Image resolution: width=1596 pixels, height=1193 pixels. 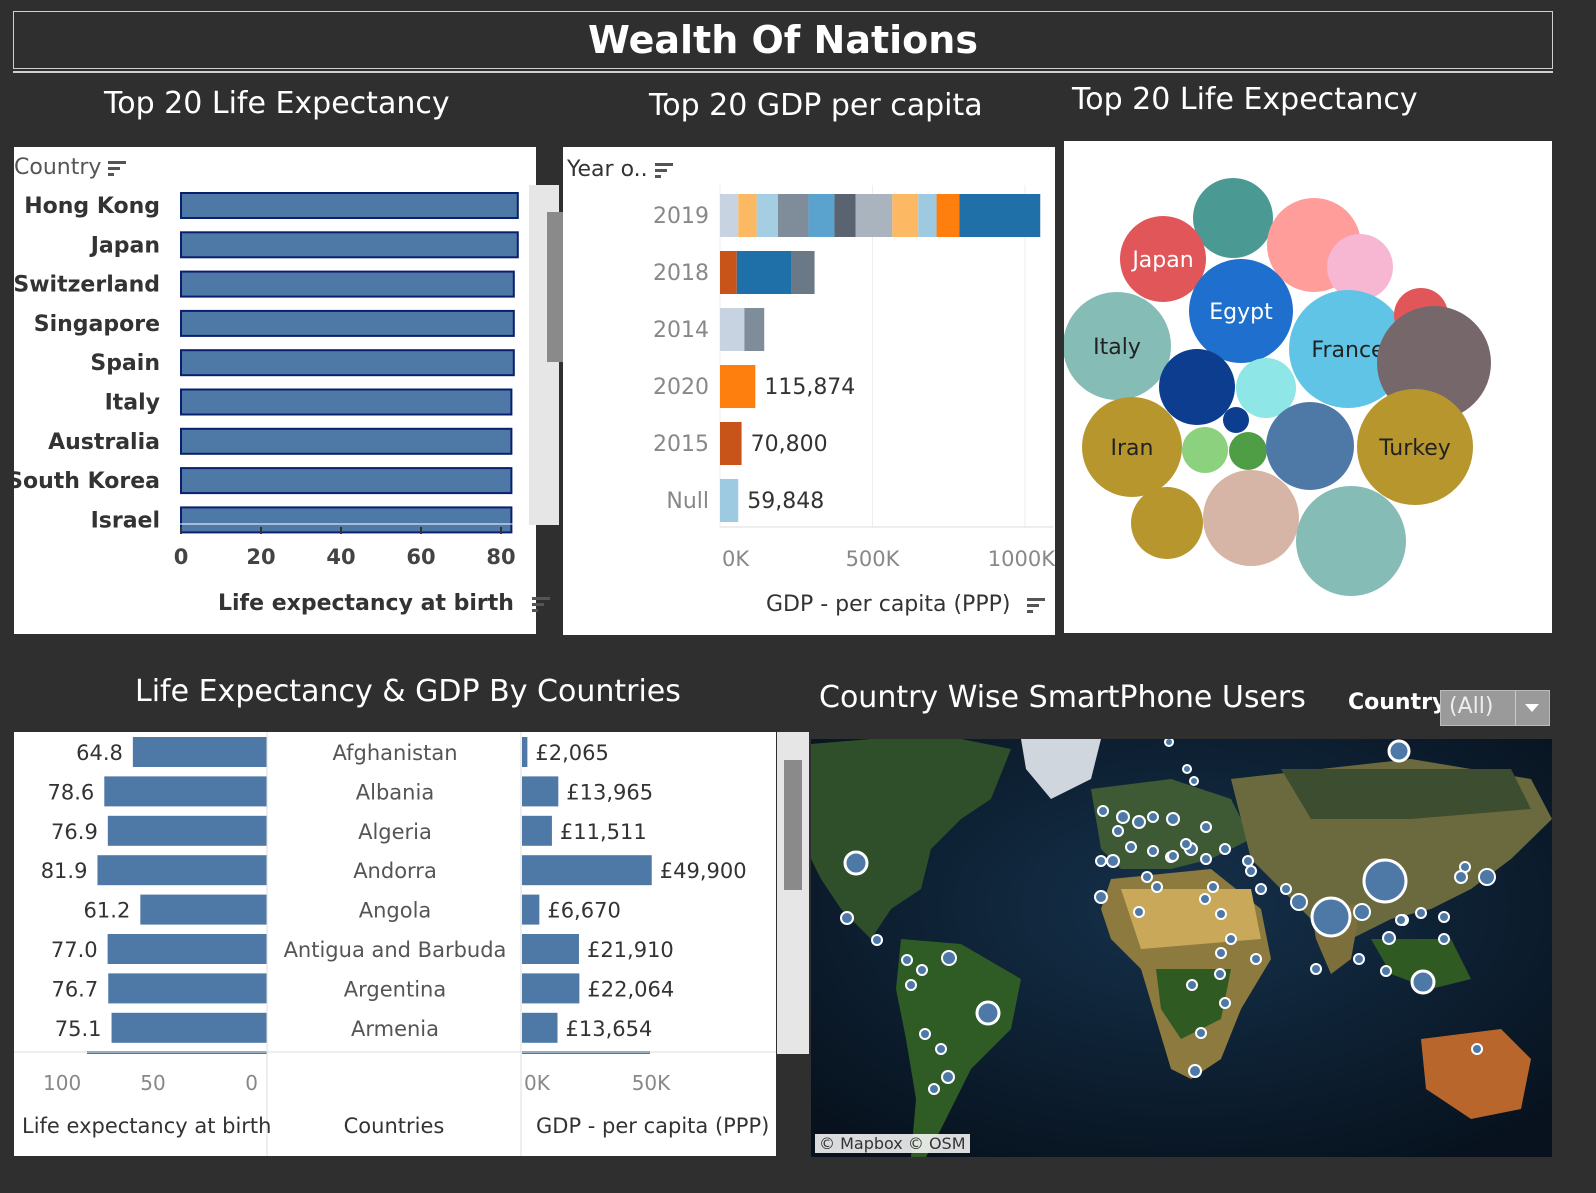 I want to click on map-attribution: © Mapbox © OSM, so click(x=892, y=1143).